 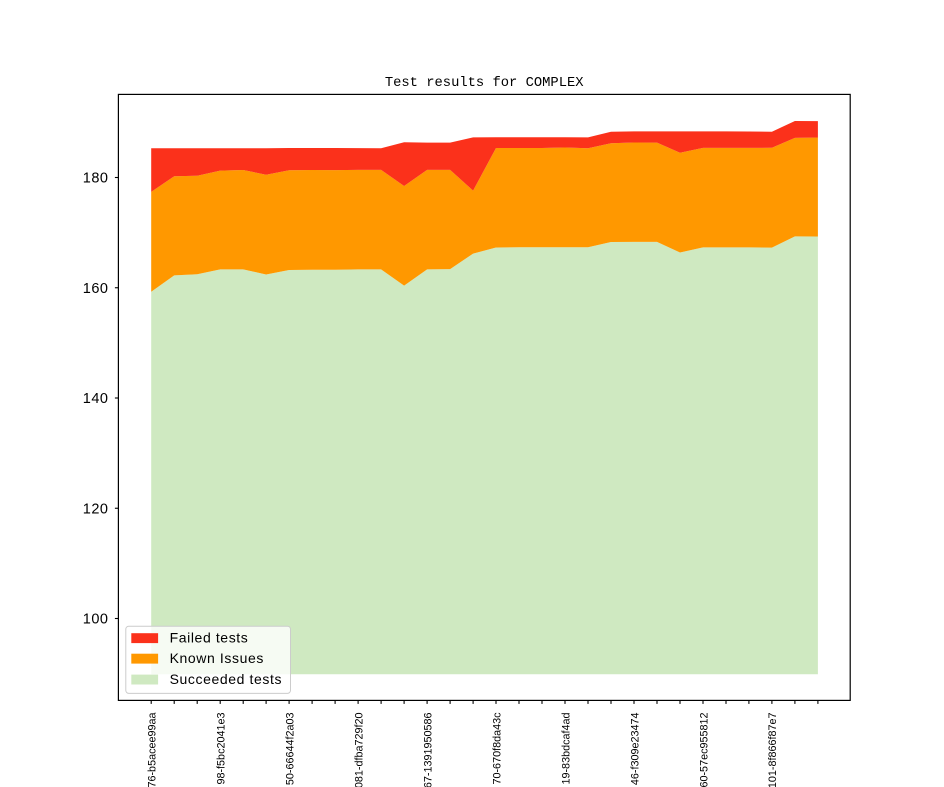 I want to click on svg-text: 167-1391950586, so click(x=428, y=750).